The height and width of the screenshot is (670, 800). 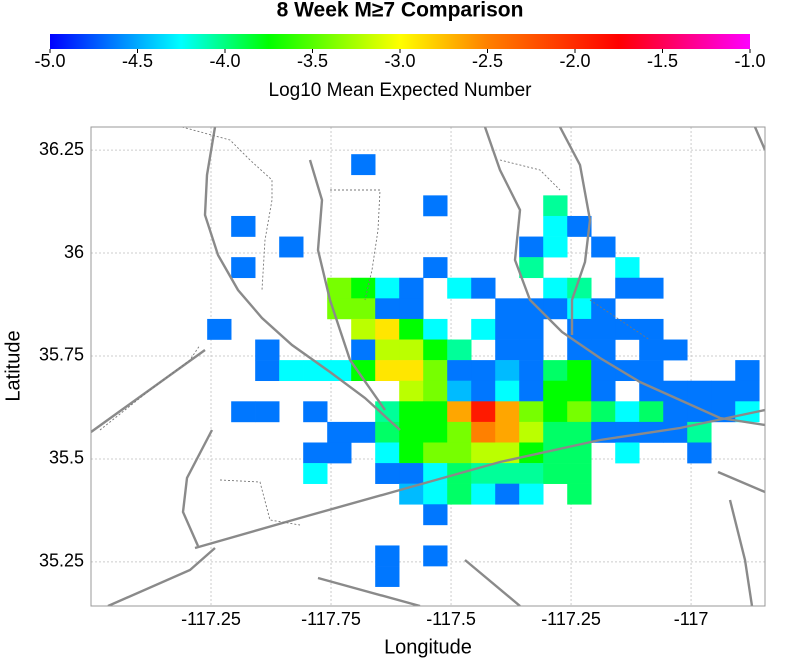 I want to click on colorbar-tick-label: -3.5, so click(x=312, y=61).